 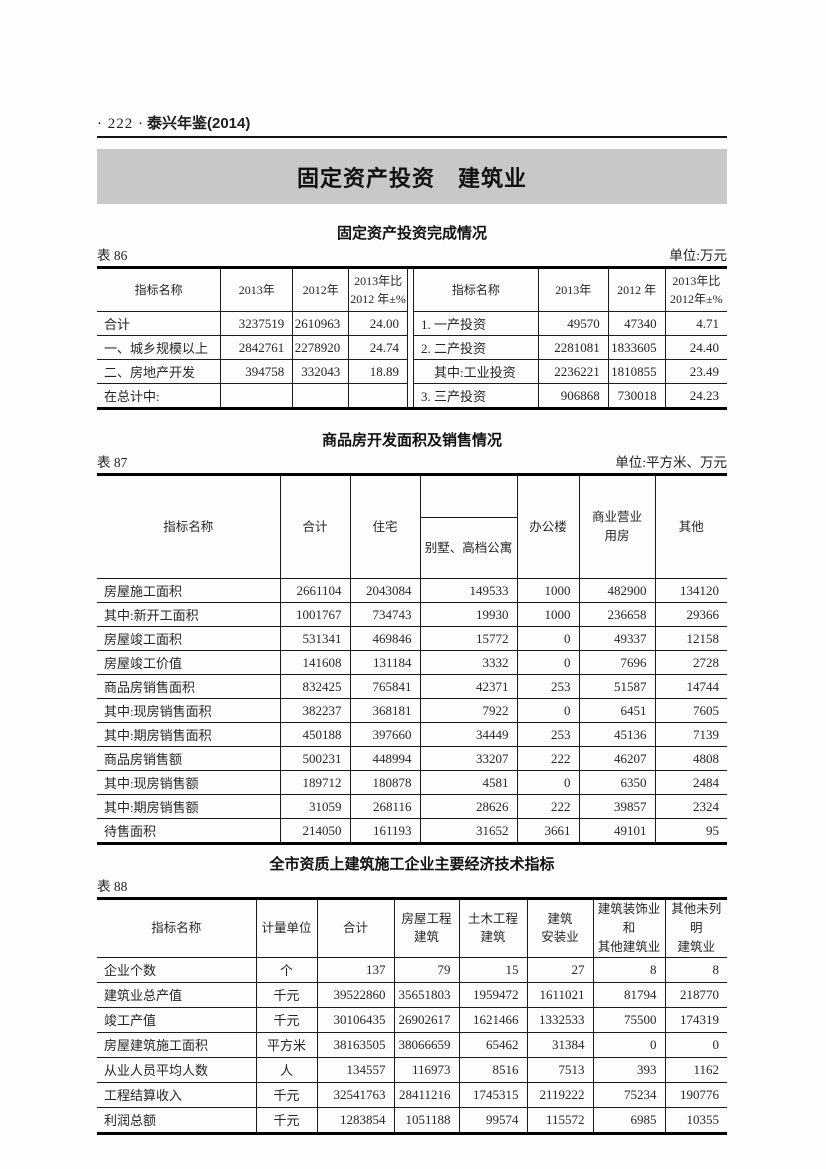 I want to click on table-cell: 1001767, so click(x=315, y=615).